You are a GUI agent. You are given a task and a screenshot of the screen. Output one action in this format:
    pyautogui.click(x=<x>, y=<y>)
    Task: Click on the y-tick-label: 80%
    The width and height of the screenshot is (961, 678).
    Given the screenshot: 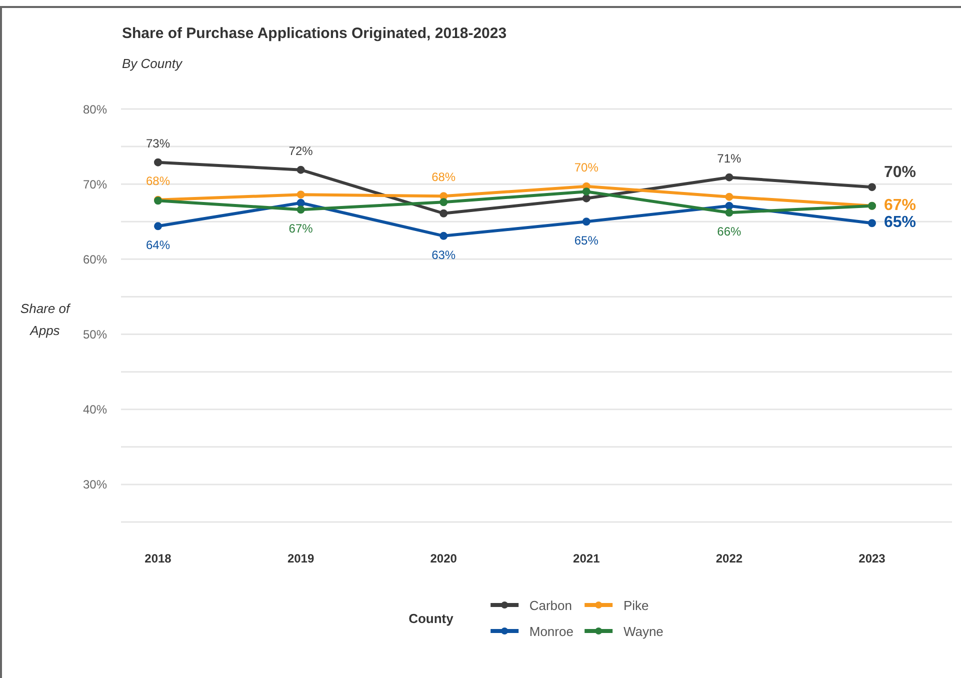 What is the action you would take?
    pyautogui.click(x=95, y=109)
    